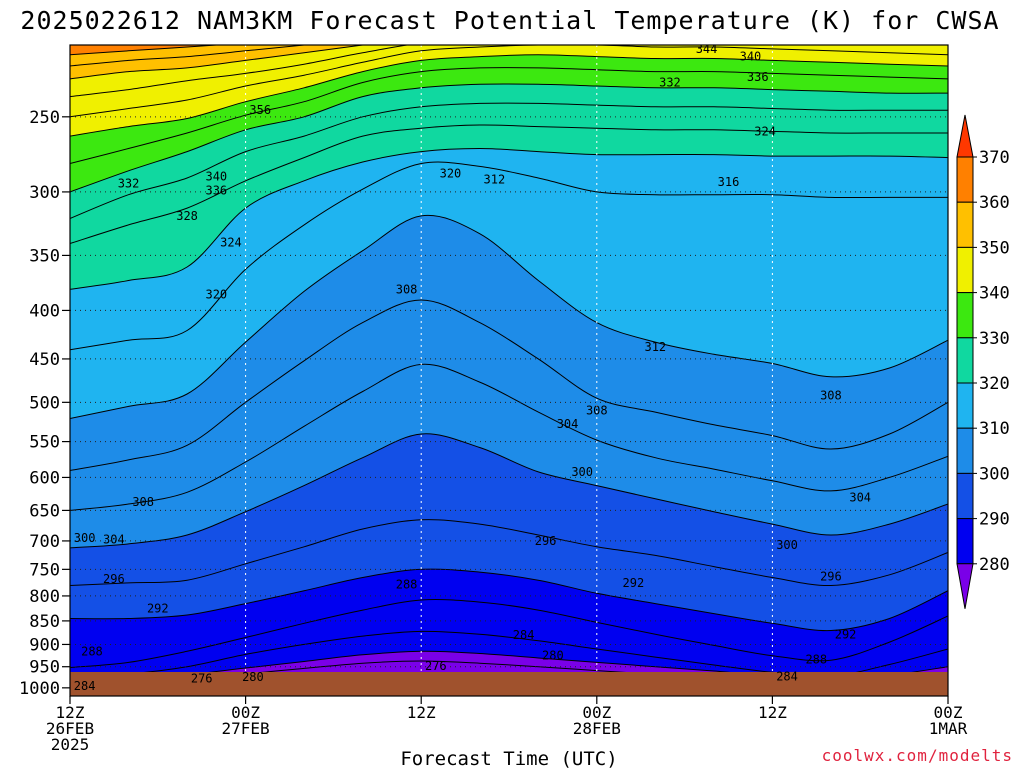  I want to click on y-tick-label-550: 550, so click(44, 443).